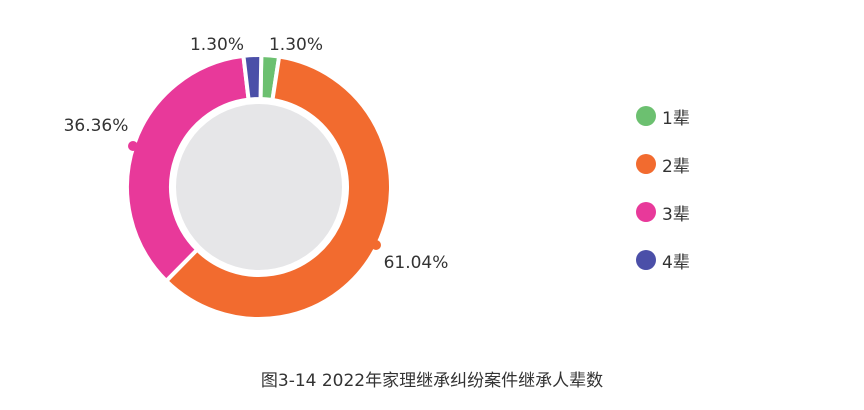  Describe the element at coordinates (432, 381) in the screenshot. I see `chart-caption: 图3-14 2022年家理继承纠纷案件继承人辈数` at that location.